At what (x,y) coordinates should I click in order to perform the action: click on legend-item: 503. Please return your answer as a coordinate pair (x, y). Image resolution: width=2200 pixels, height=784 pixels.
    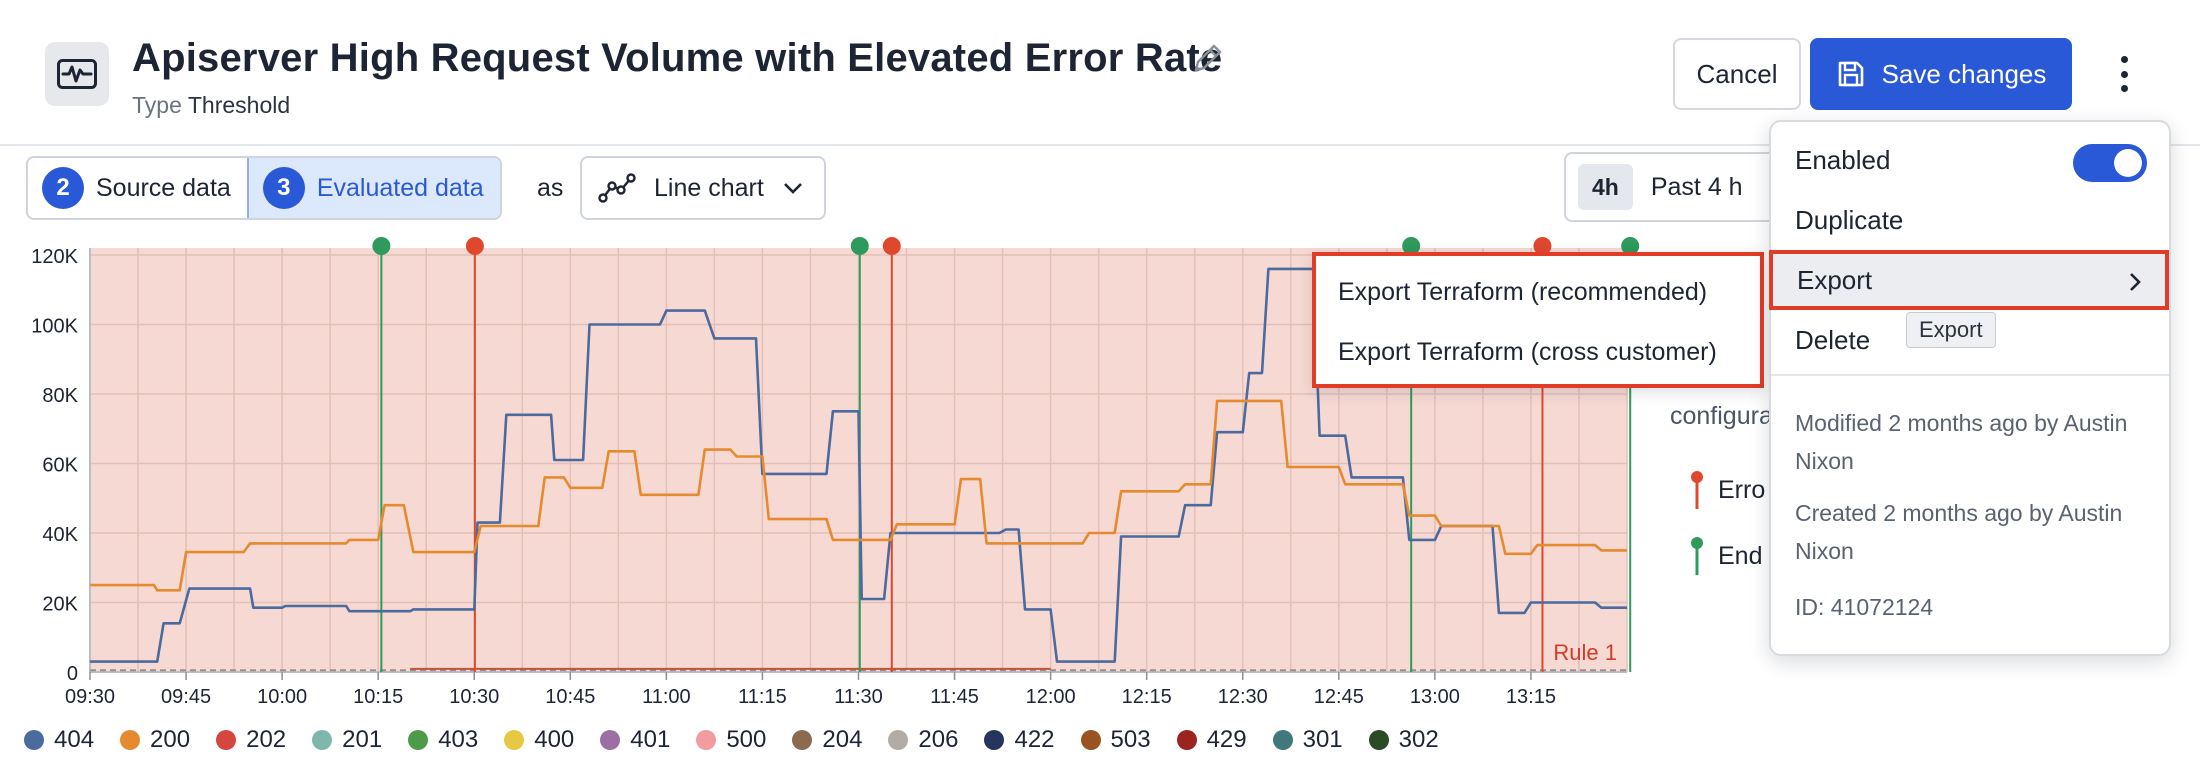
    Looking at the image, I should click on (1115, 740).